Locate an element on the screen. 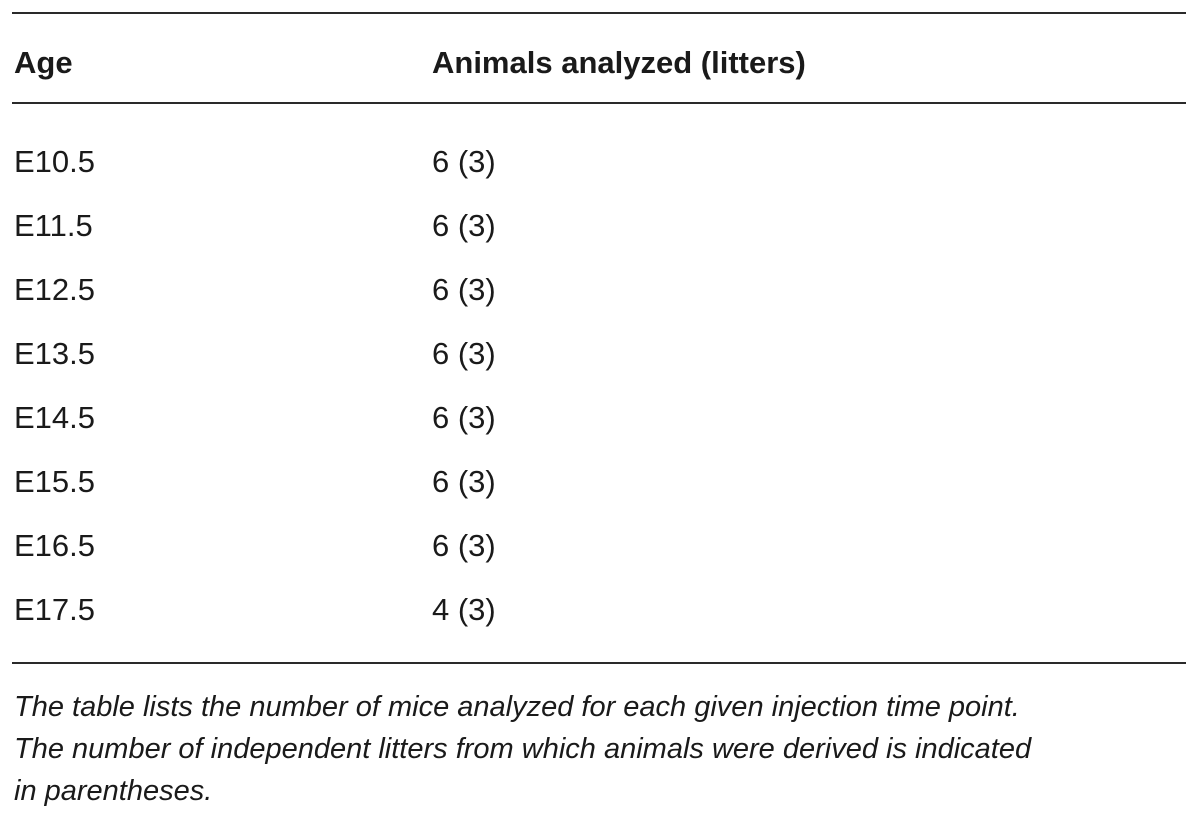  column-header-animals-analyzed: Animals analyzed (litters) is located at coordinates (619, 62).